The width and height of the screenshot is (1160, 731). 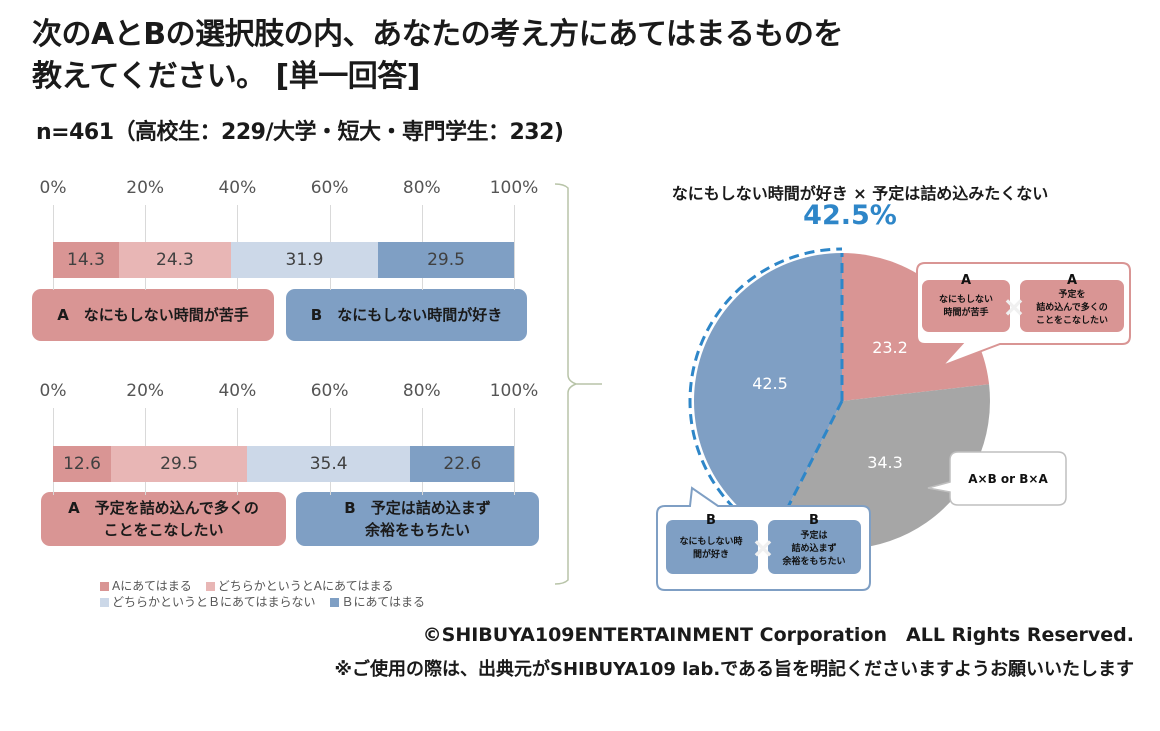 I want to click on callout-mixed: A×B or B×A, so click(x=997, y=478).